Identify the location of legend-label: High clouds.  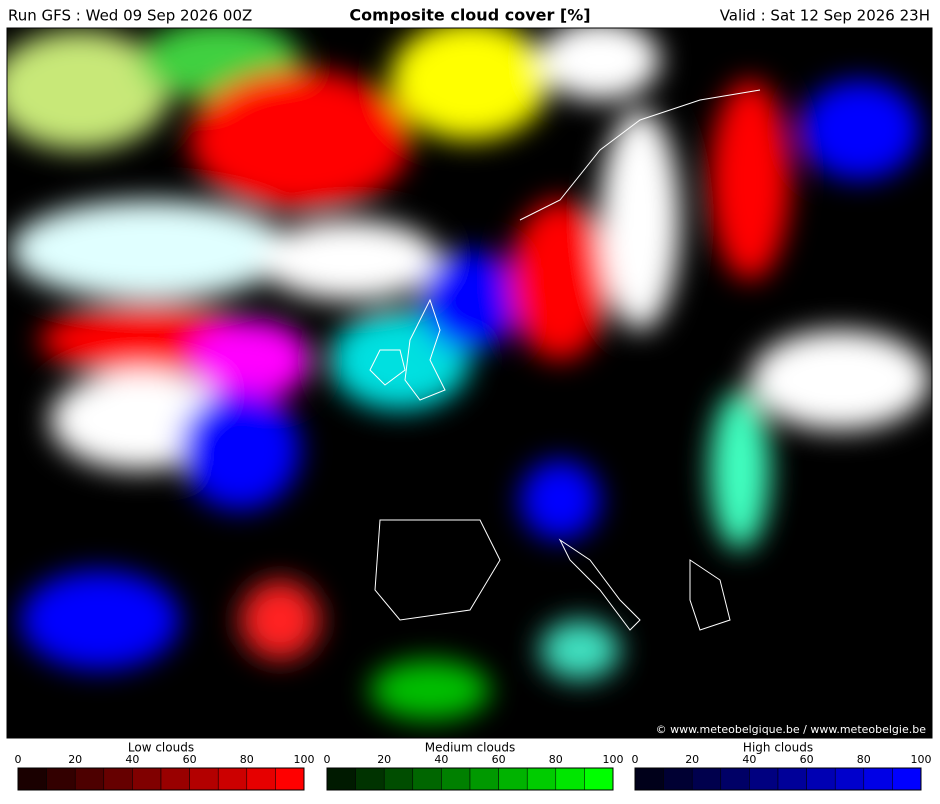
(778, 748).